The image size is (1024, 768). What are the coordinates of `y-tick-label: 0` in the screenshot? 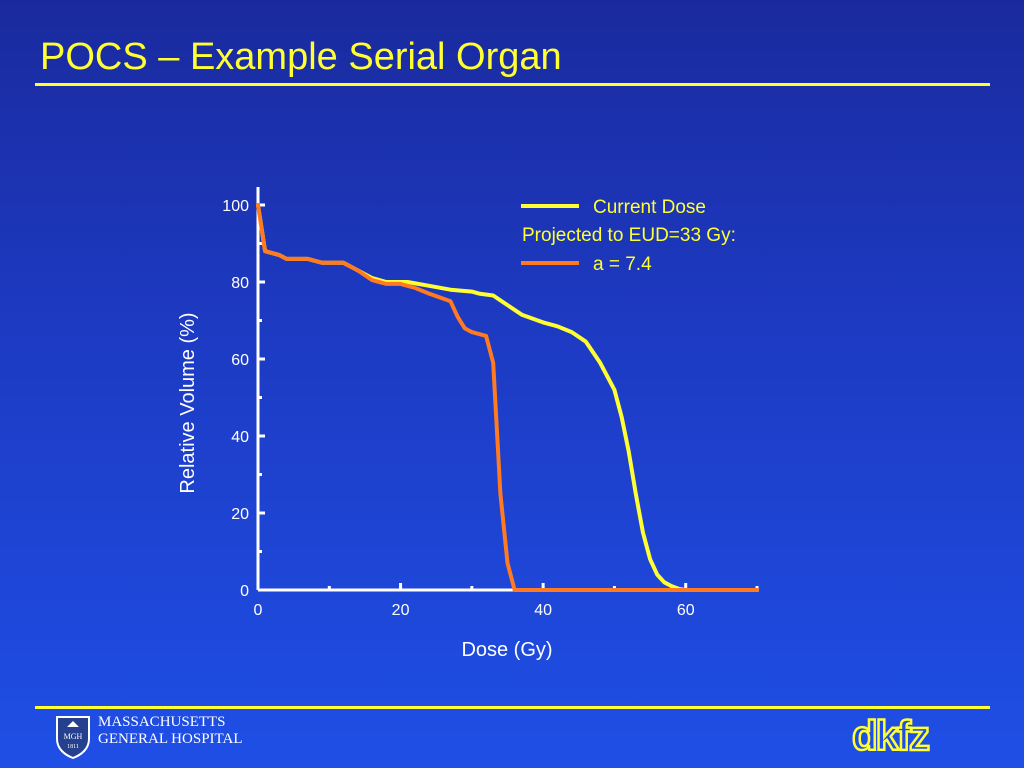 It's located at (244, 591).